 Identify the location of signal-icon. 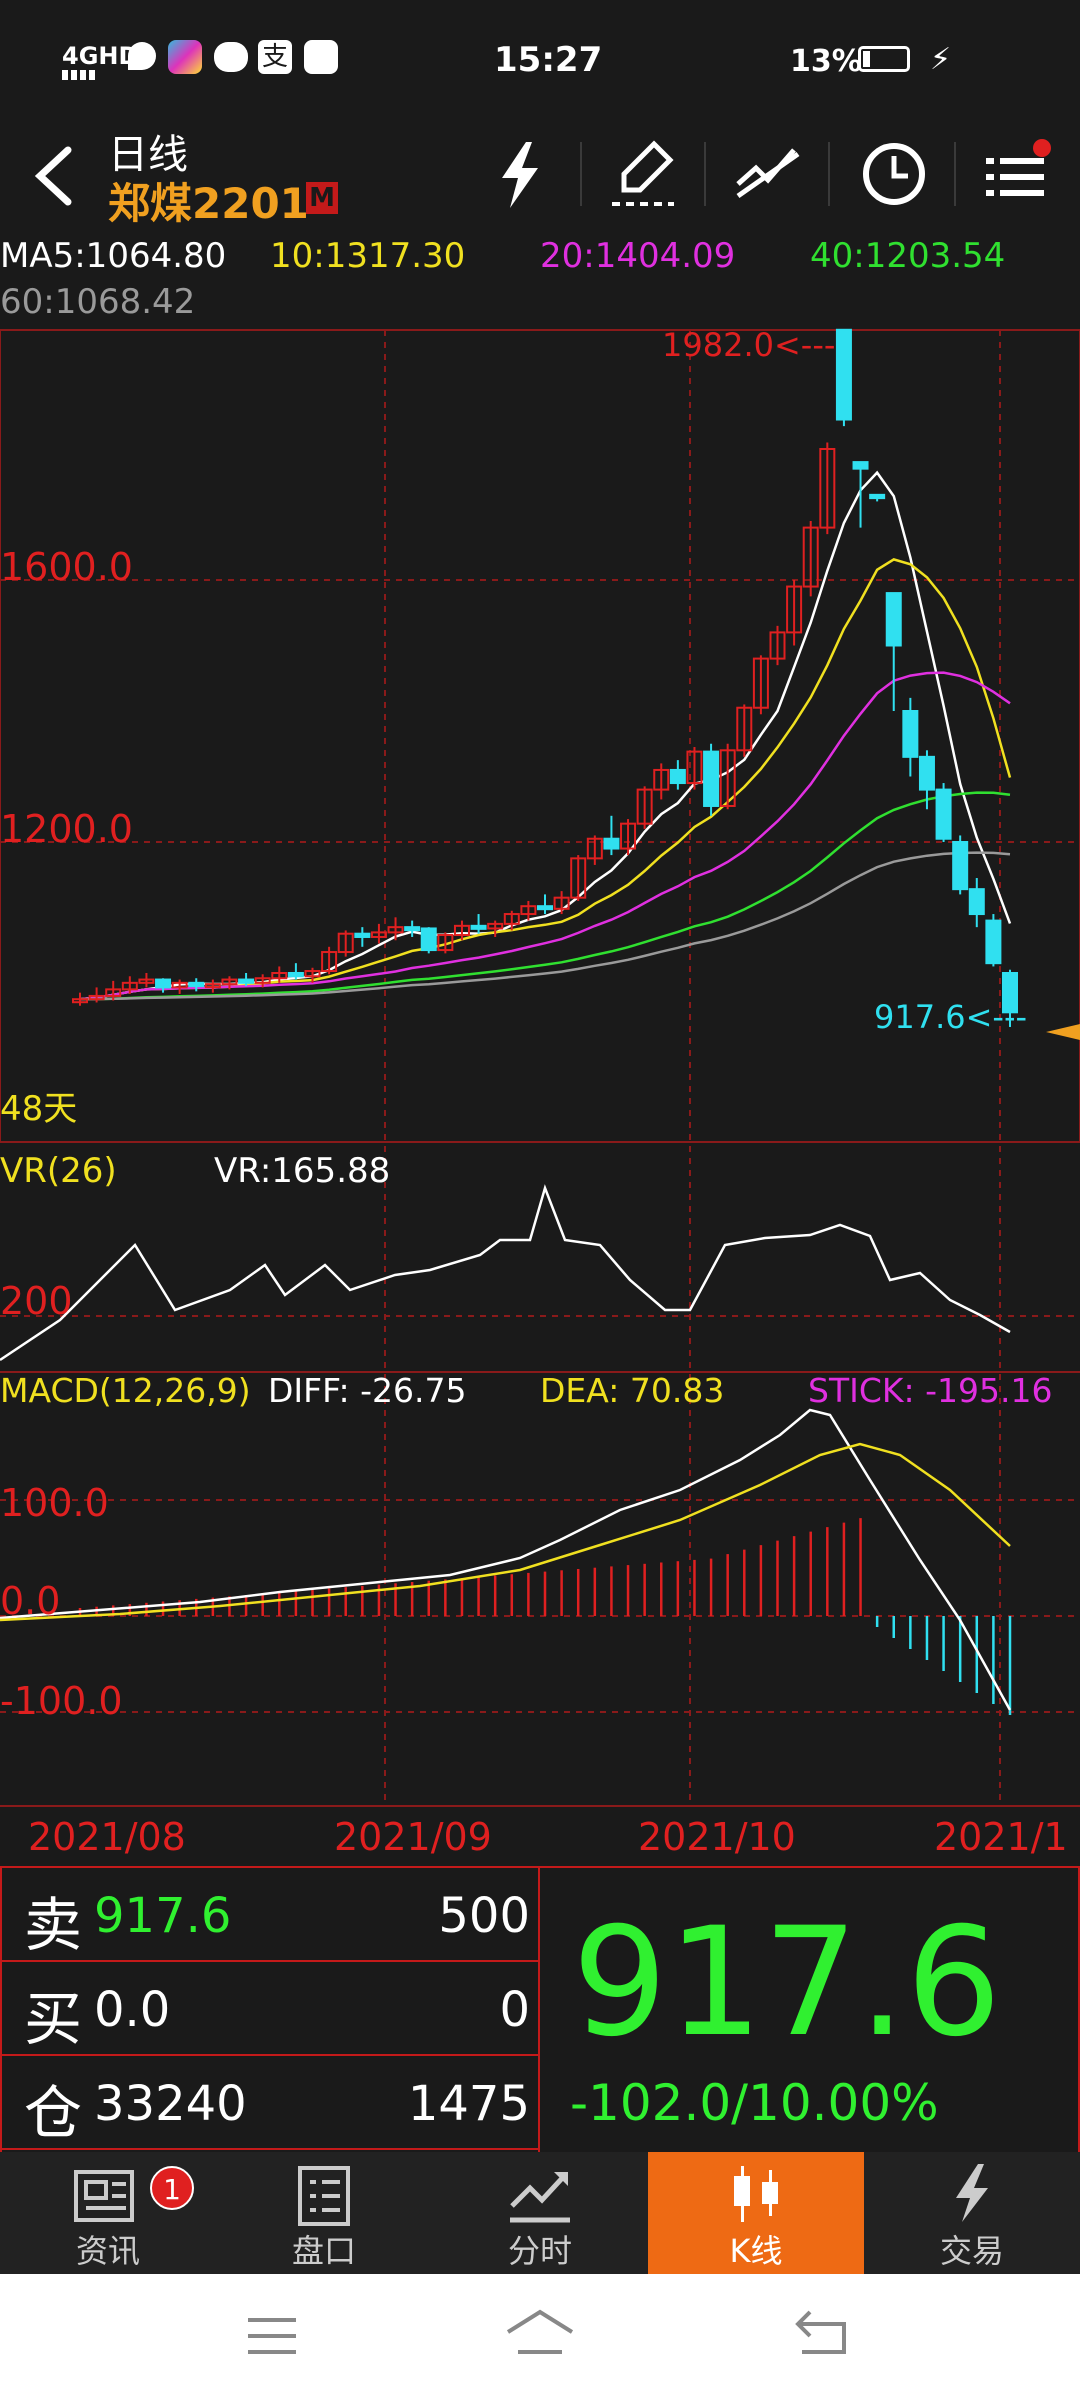
(86, 75).